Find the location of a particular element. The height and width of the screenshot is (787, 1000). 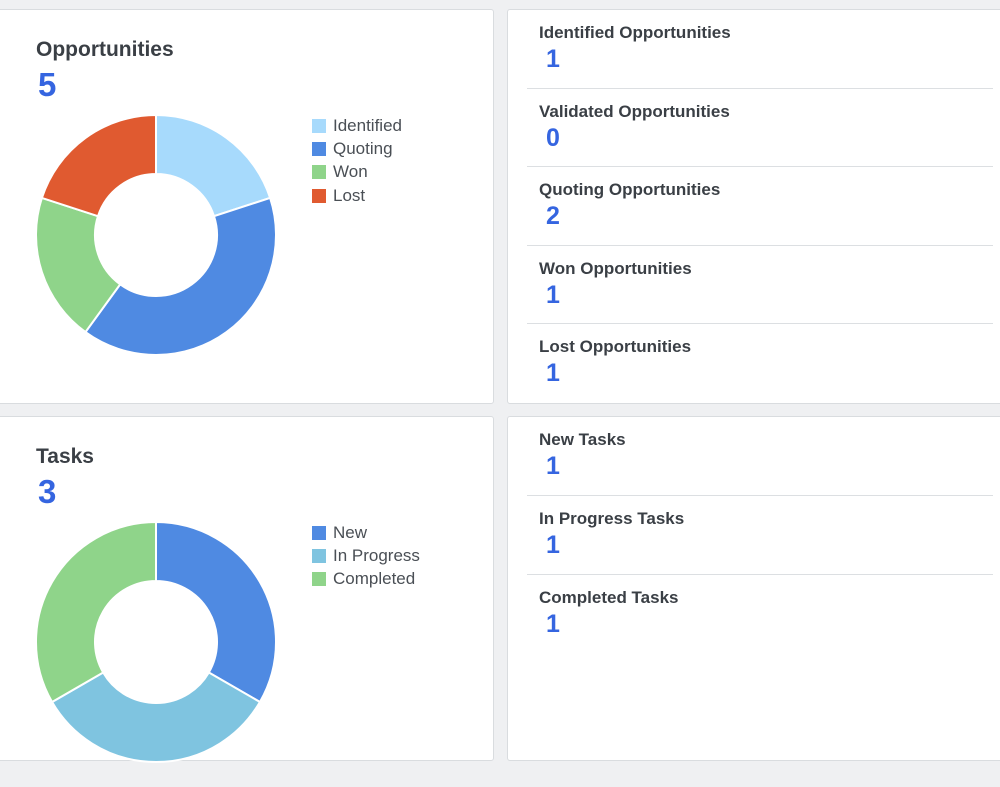

opportunities-total: 5 is located at coordinates (47, 84).